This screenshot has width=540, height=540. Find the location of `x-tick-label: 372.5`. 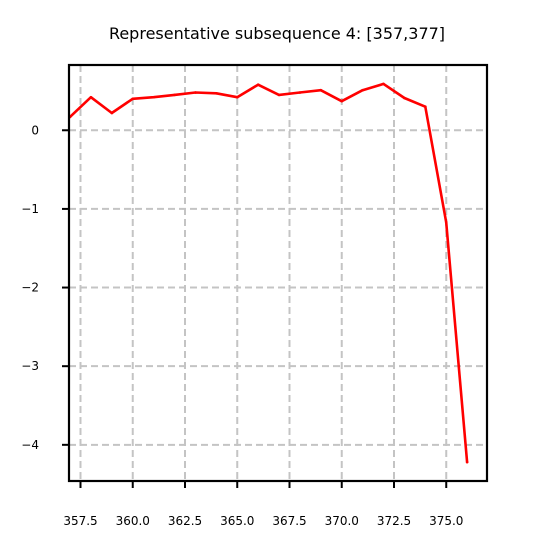

x-tick-label: 372.5 is located at coordinates (394, 521).